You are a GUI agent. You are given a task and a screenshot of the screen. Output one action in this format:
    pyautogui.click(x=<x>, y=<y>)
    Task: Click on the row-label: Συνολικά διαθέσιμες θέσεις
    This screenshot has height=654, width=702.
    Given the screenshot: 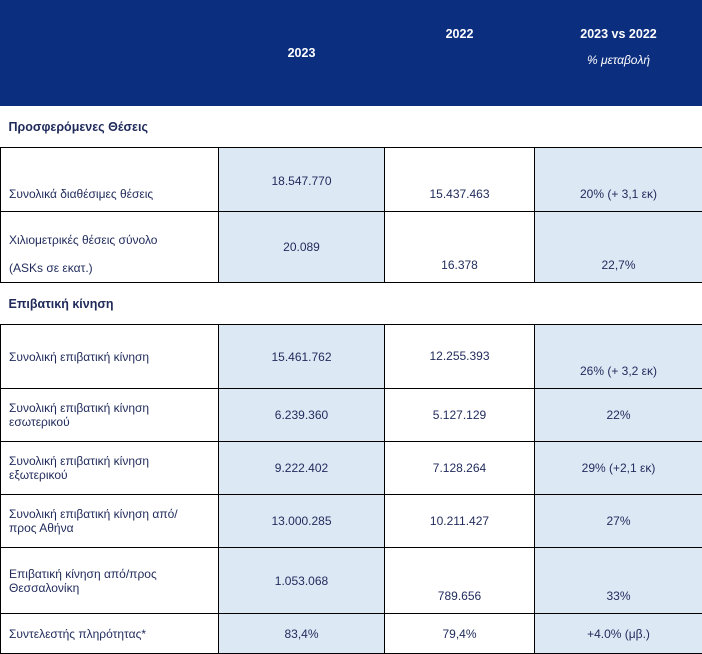 What is the action you would take?
    pyautogui.click(x=110, y=180)
    